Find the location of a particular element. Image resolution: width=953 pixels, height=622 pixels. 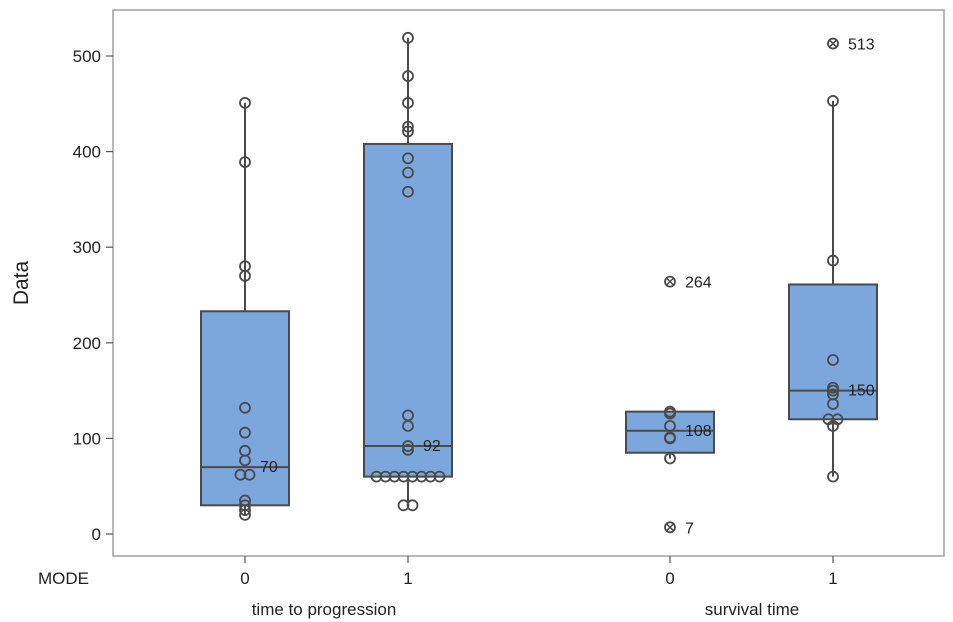

median-label: 70 is located at coordinates (269, 467).